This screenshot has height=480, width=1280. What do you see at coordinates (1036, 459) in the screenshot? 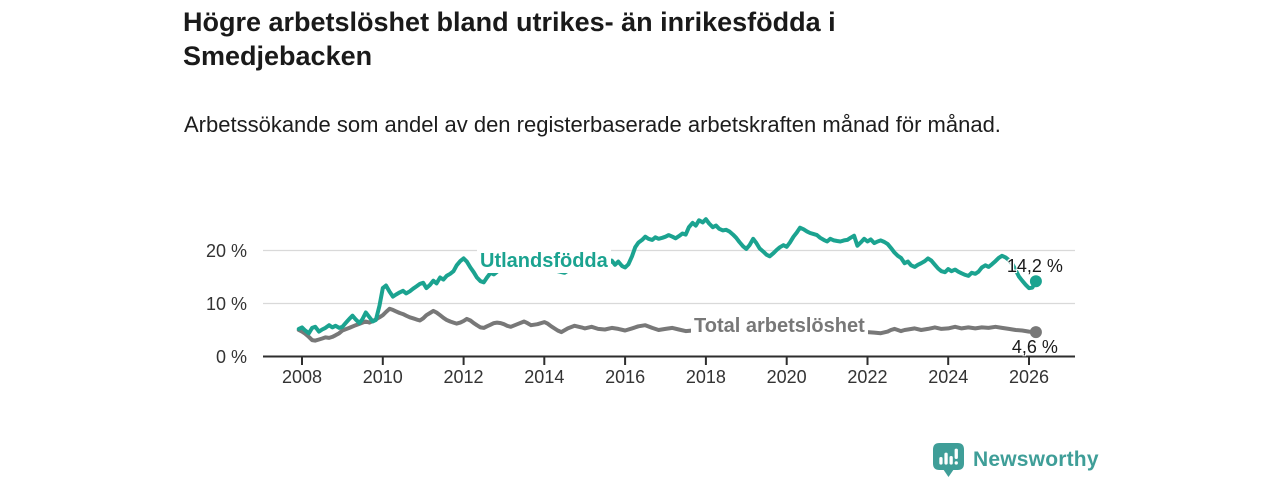
I see `newsworthy-wordmark: Newsworthy` at bounding box center [1036, 459].